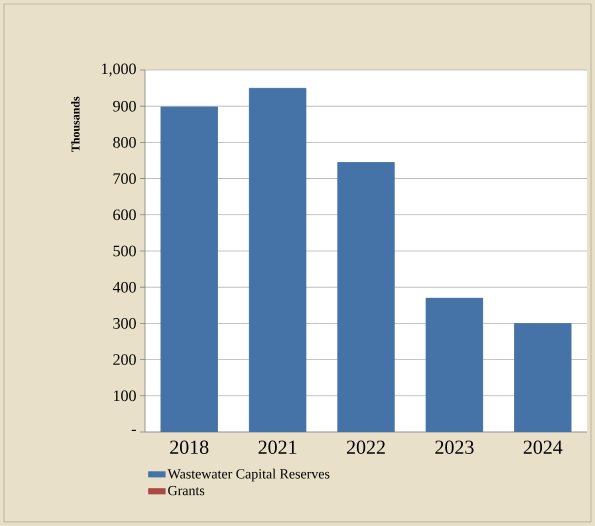  Describe the element at coordinates (189, 447) in the screenshot. I see `x-tick-label: 2018` at that location.